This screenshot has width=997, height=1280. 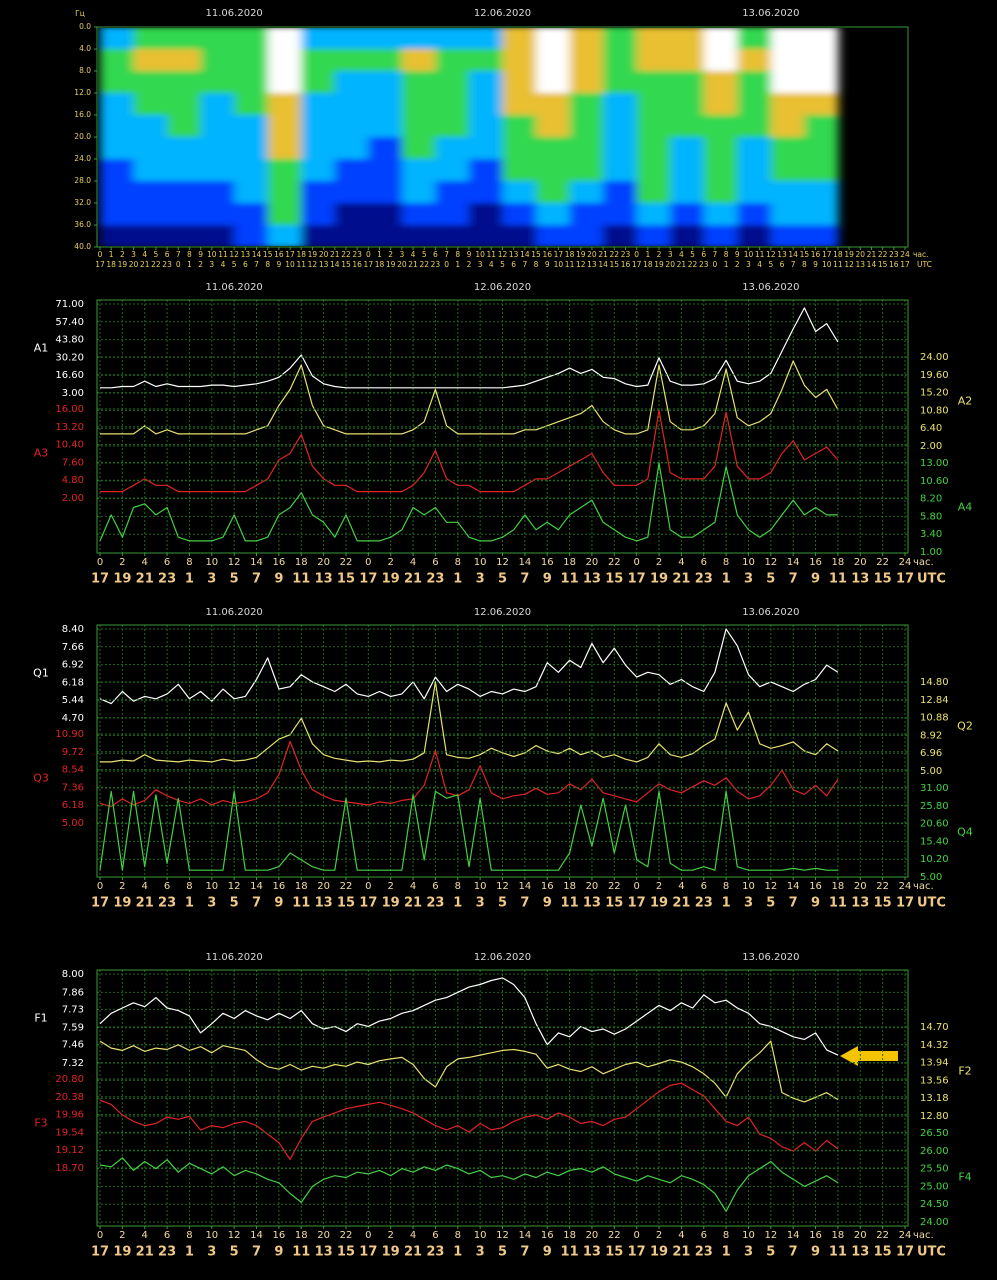 What do you see at coordinates (122, 903) in the screenshot?
I see `utc-tick-label: 19` at bounding box center [122, 903].